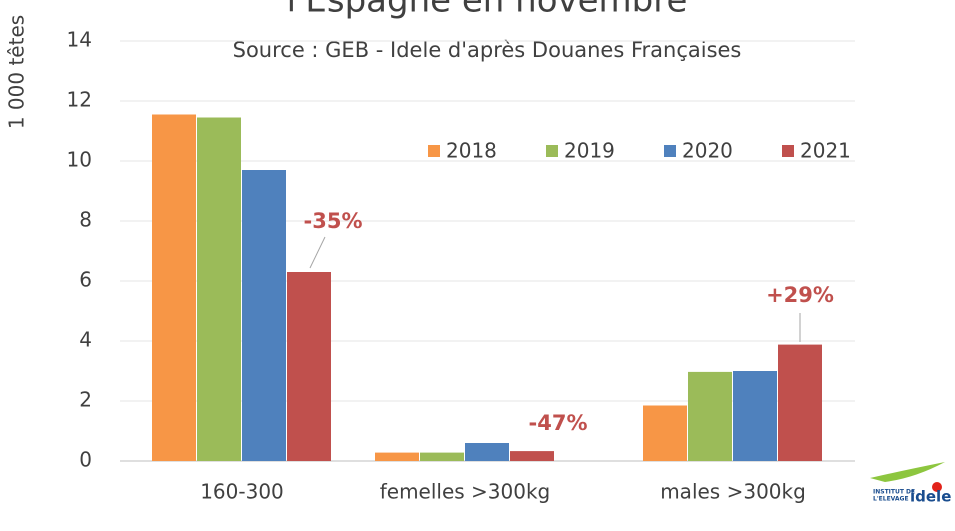 This screenshot has height=531, width=955. What do you see at coordinates (85, 280) in the screenshot?
I see `y-tick-label: 6` at bounding box center [85, 280].